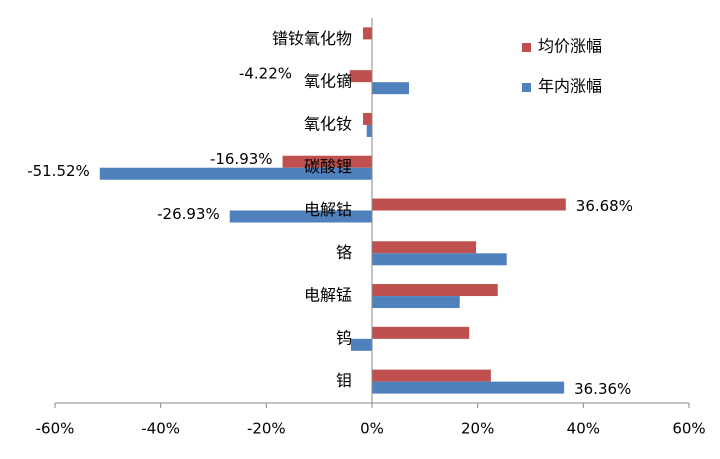  Describe the element at coordinates (160, 429) in the screenshot. I see `x-tick-label: -40%` at that location.